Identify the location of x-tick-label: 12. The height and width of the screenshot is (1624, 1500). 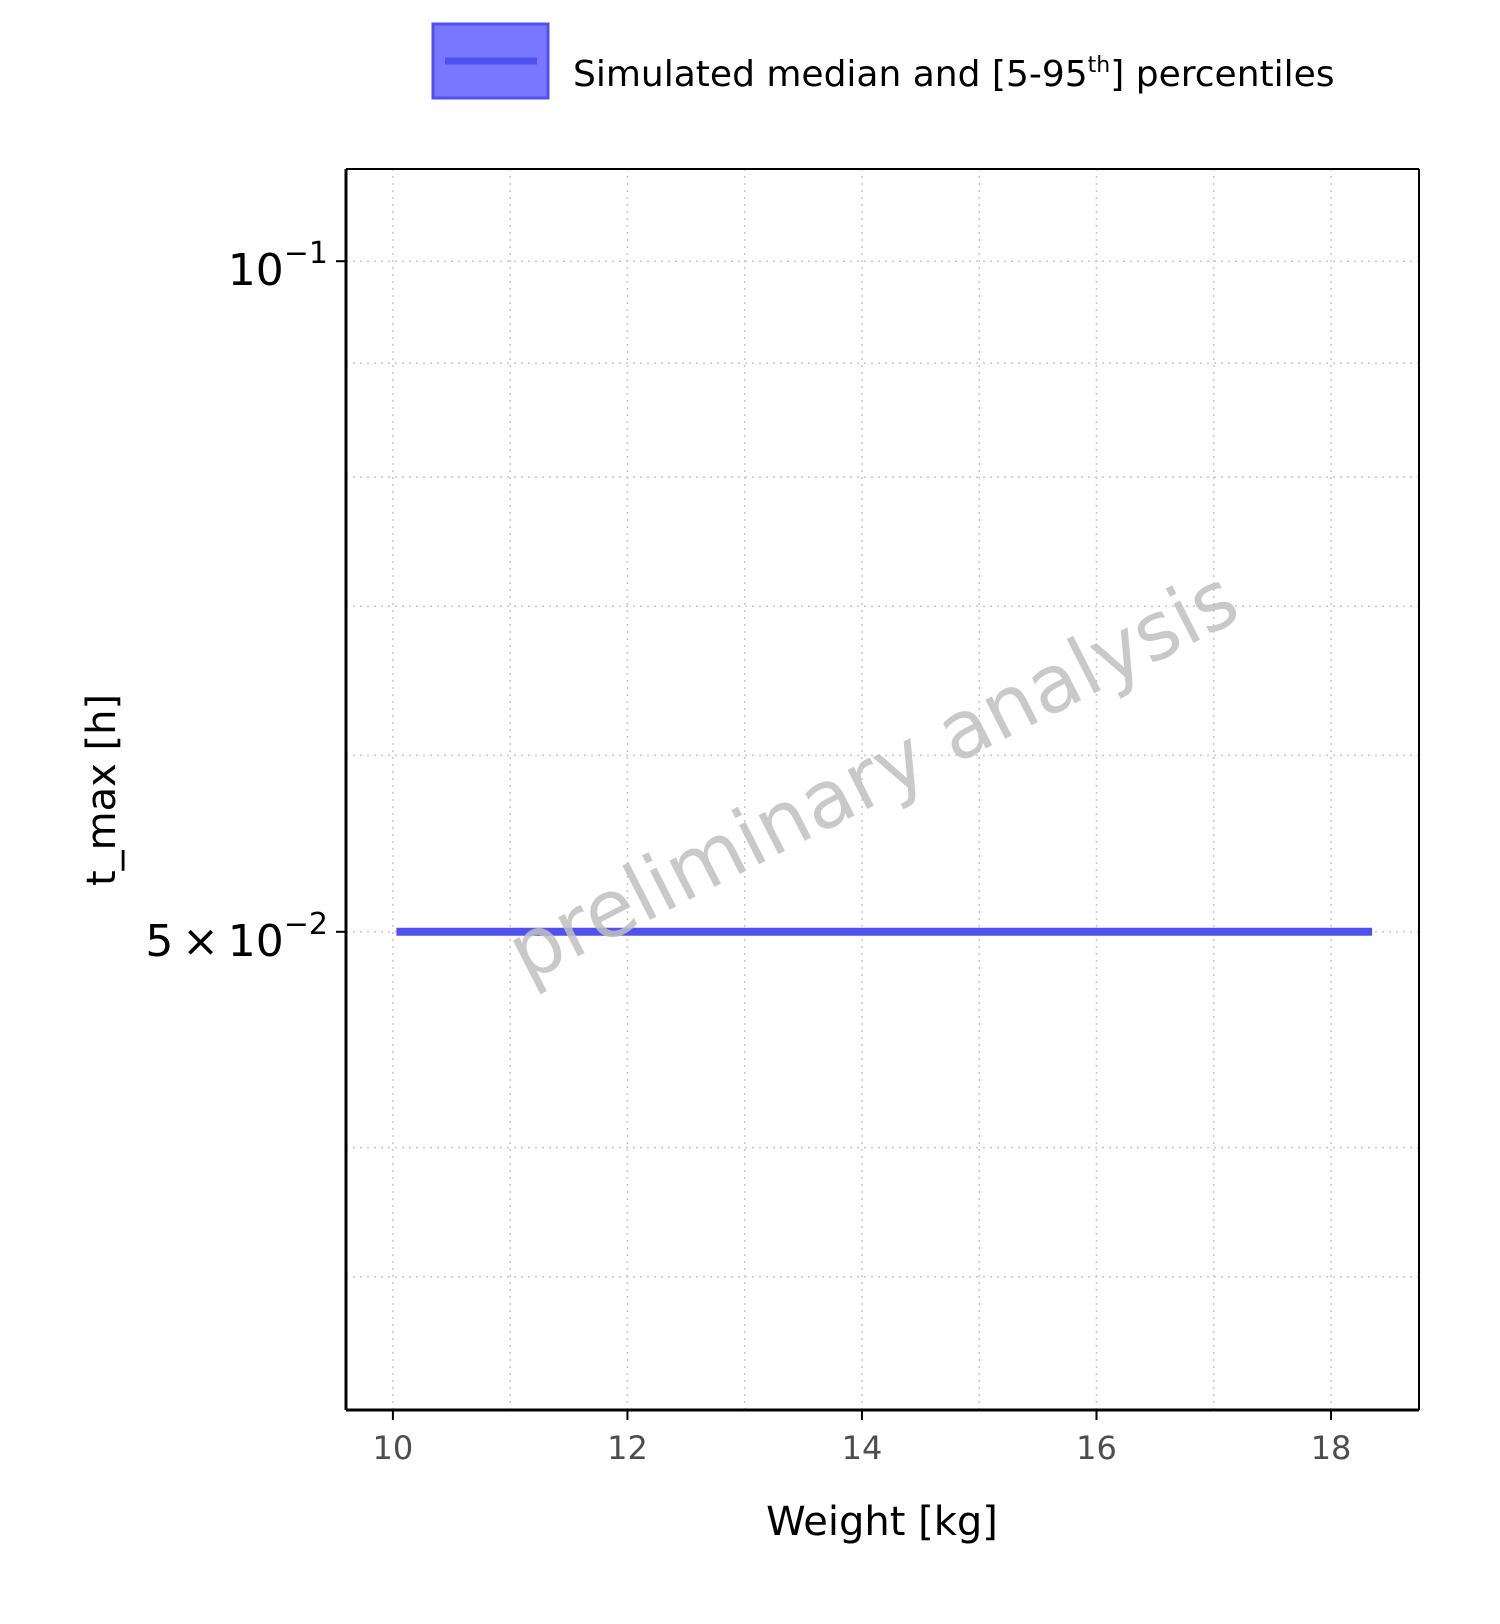
(627, 1448).